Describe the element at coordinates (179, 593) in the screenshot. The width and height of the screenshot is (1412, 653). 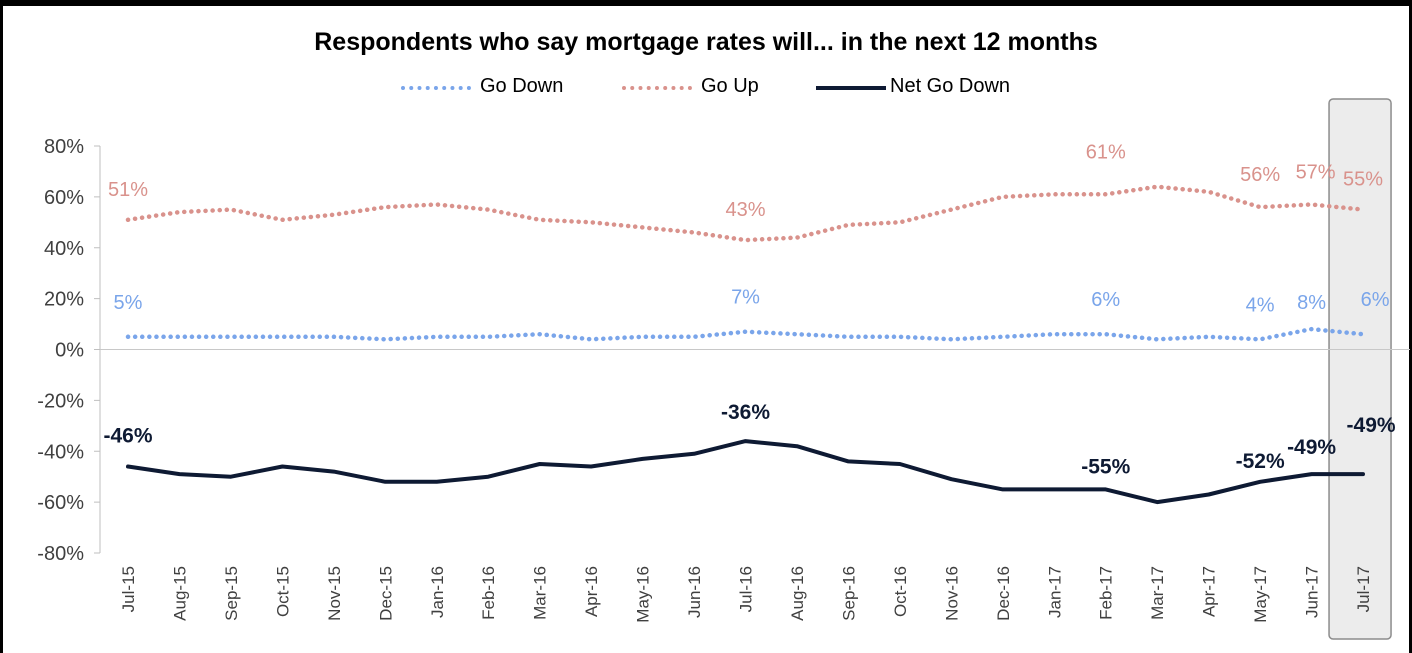
I see `x-tick-label: Aug-15` at that location.